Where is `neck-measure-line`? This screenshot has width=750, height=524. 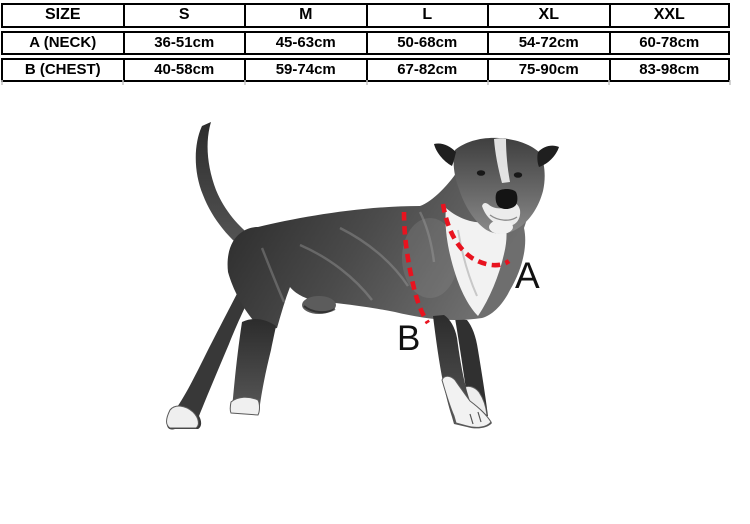
neck-measure-line is located at coordinates (475, 235).